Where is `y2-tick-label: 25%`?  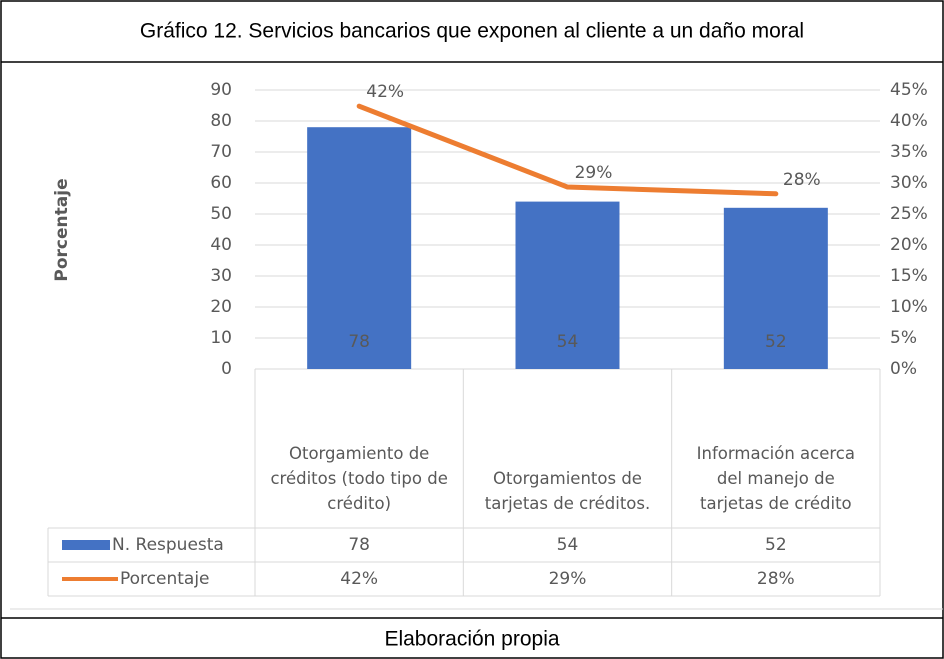 y2-tick-label: 25% is located at coordinates (909, 214).